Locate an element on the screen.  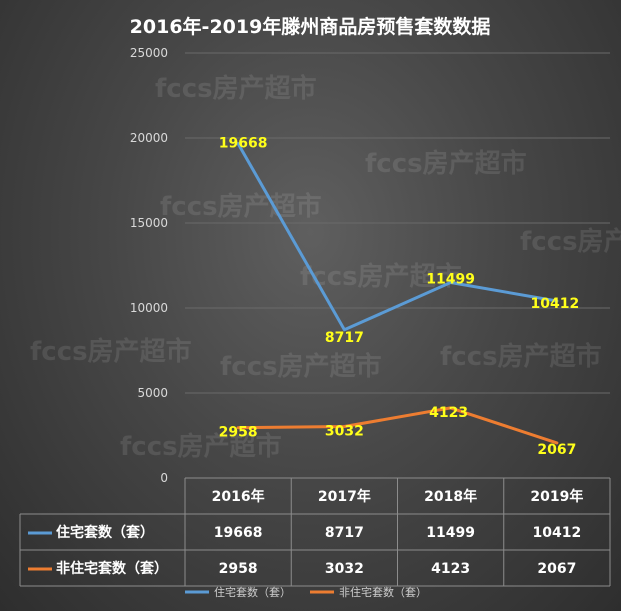
y-tick-label: 0 is located at coordinates (164, 478).